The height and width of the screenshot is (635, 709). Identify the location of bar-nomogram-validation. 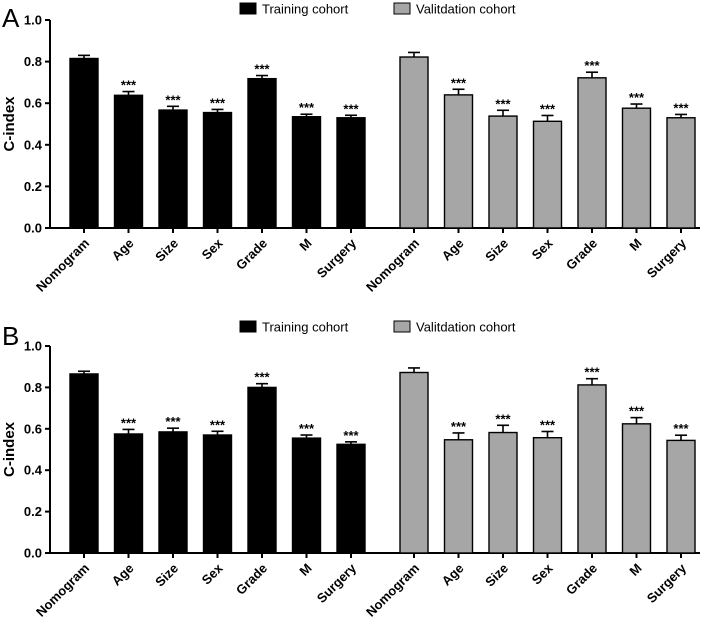
(414, 462).